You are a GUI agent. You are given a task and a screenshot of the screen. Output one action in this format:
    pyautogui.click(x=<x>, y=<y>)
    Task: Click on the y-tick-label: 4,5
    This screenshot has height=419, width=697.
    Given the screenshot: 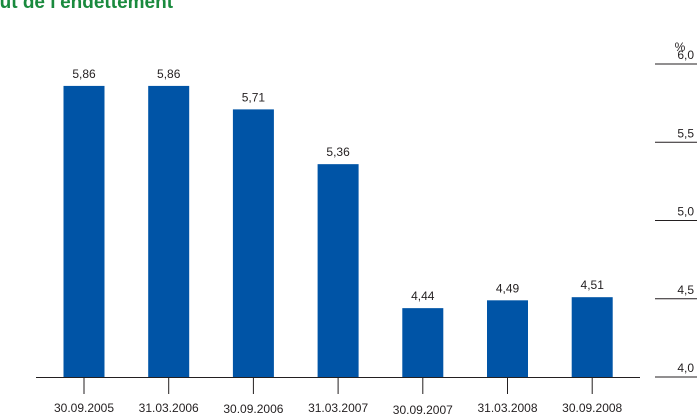 What is the action you would take?
    pyautogui.click(x=685, y=290)
    